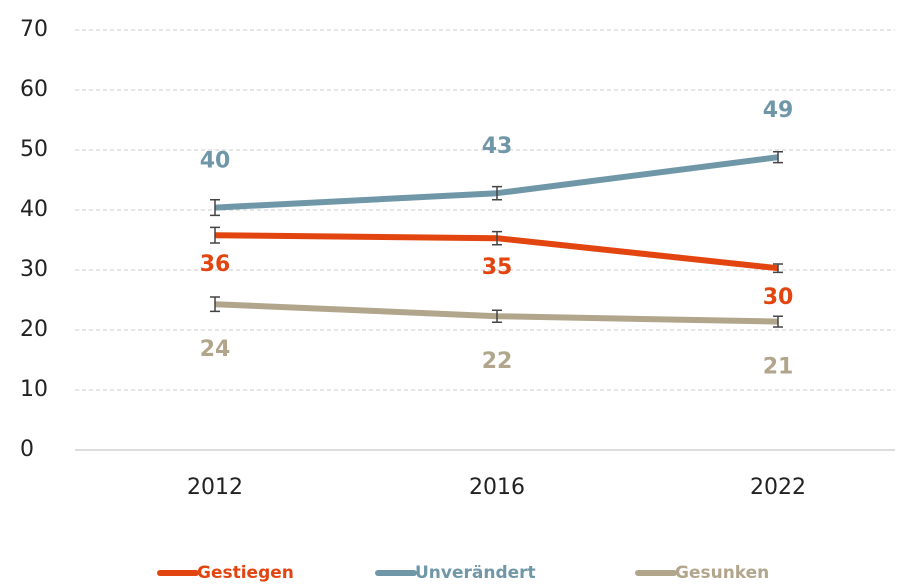  I want to click on x-tick-label: 2012, so click(215, 487).